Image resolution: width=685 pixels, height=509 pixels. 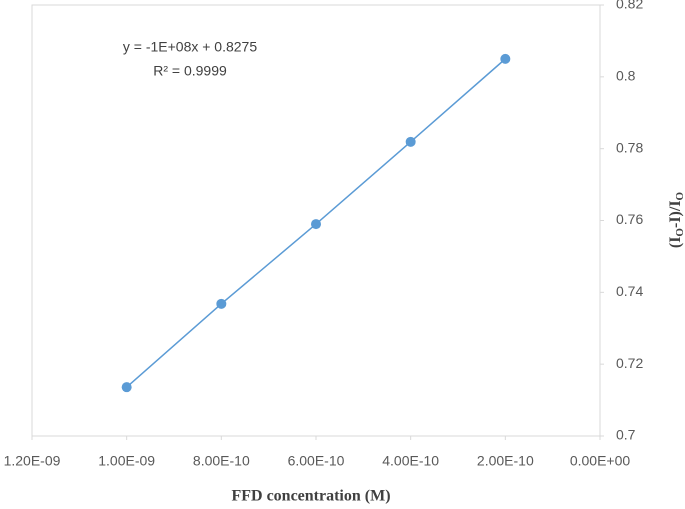 I want to click on x-axis-title: FFD concentration (M), so click(x=310, y=496).